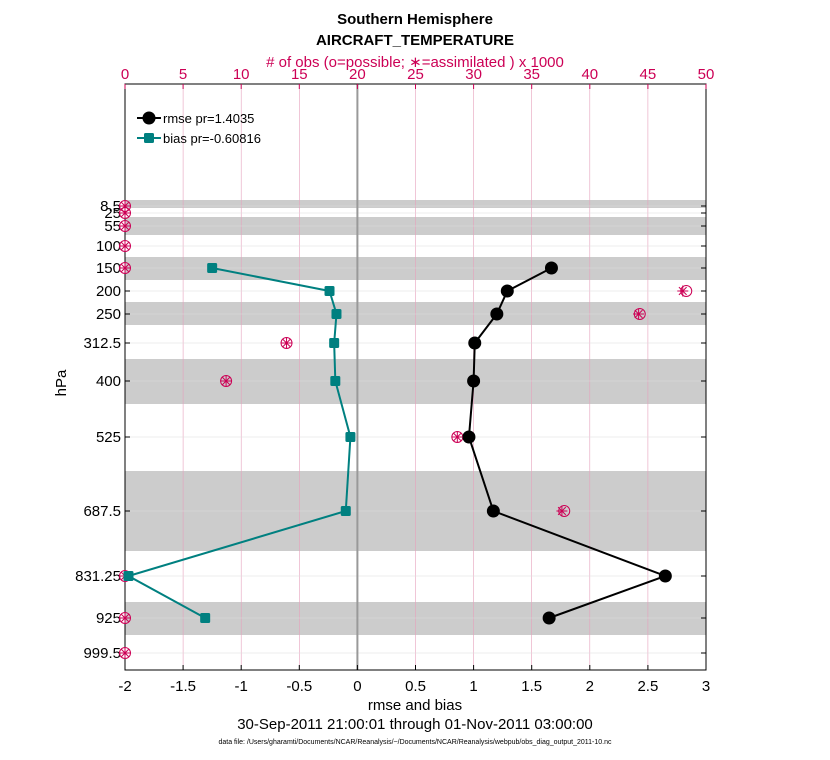 Image resolution: width=830 pixels, height=760 pixels. Describe the element at coordinates (199, 128) in the screenshot. I see `legend: rmse pr=1.4035 bias pr=-0.60816` at that location.